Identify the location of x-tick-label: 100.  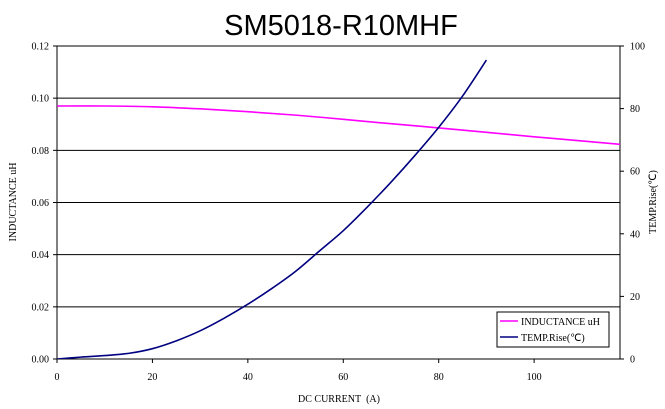
(534, 377).